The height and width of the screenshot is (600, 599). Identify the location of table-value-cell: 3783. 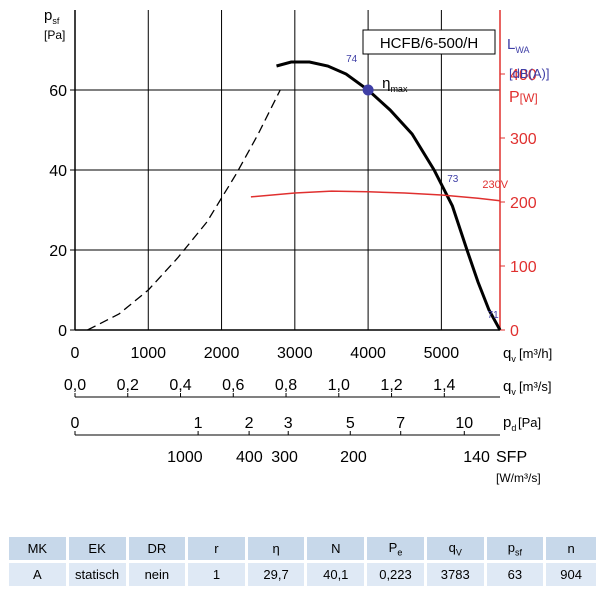
(455, 574).